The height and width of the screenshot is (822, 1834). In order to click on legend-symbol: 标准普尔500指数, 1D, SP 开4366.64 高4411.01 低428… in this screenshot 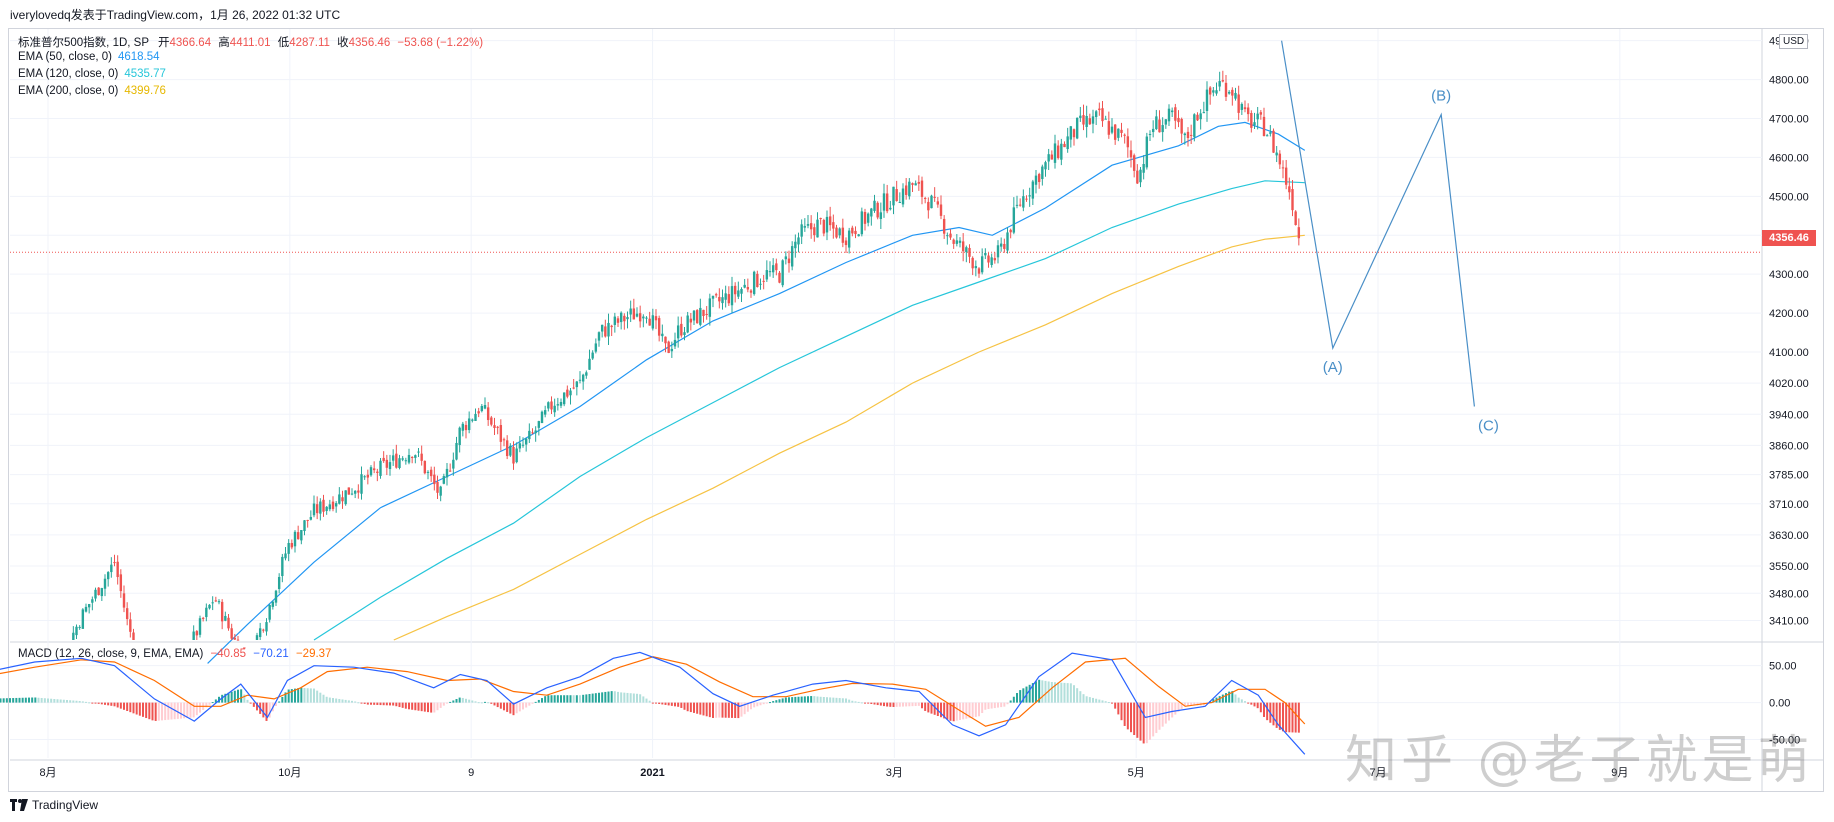, I will do `click(250, 42)`.